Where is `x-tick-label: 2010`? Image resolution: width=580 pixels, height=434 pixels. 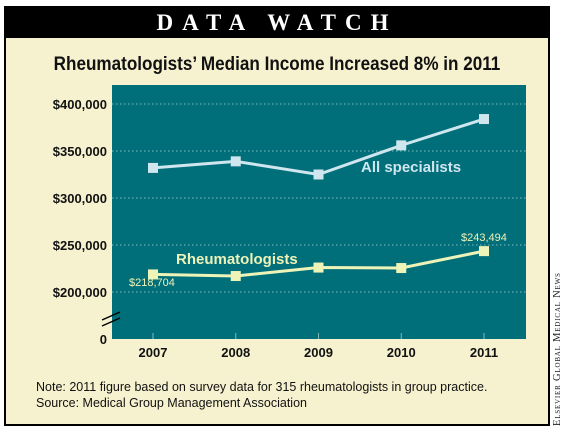 x-tick-label: 2010 is located at coordinates (401, 352).